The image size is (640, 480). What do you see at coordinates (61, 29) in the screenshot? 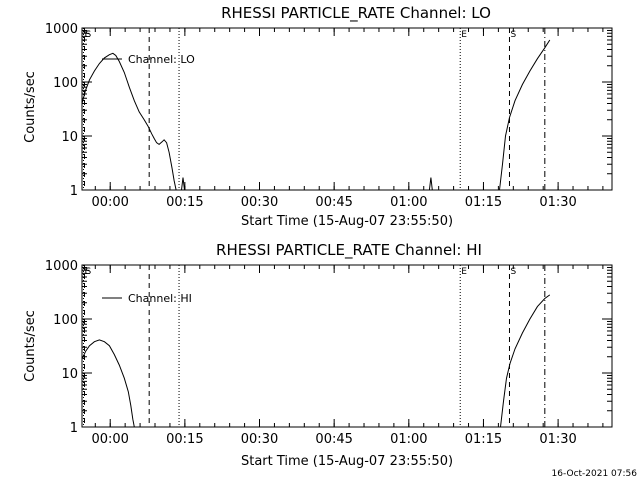
I see `lo-y-tick-label: 1000` at bounding box center [61, 29].